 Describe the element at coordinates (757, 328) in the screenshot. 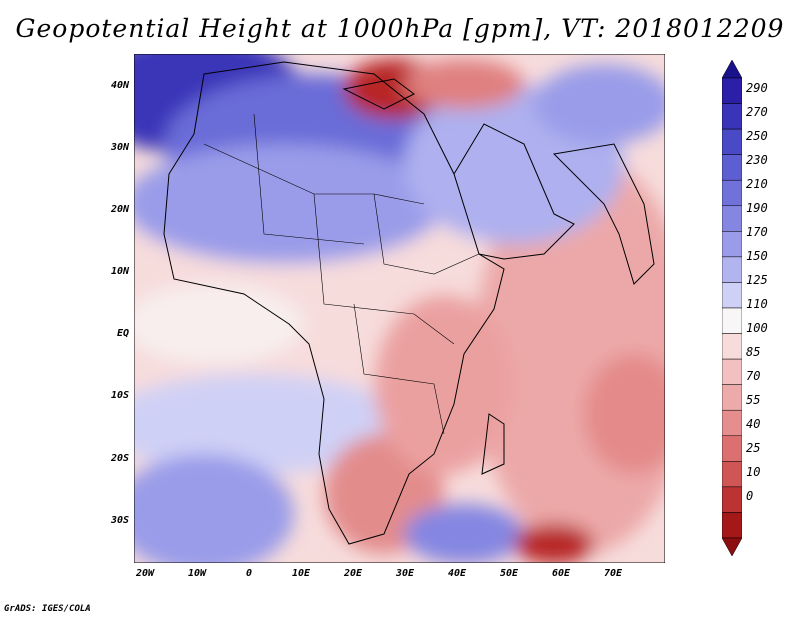

I see `colorbar-label: 100` at that location.